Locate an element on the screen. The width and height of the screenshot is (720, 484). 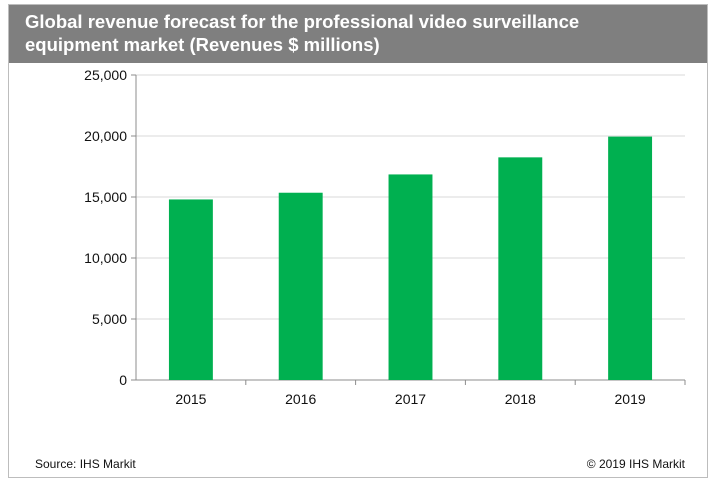
x-tick-label: 2017 is located at coordinates (410, 399).